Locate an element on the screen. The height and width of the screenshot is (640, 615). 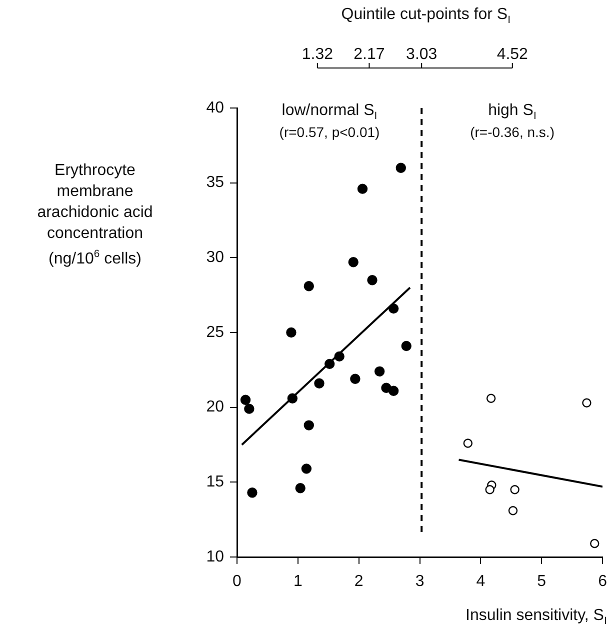
y-tick-label: 15 is located at coordinates (215, 482).